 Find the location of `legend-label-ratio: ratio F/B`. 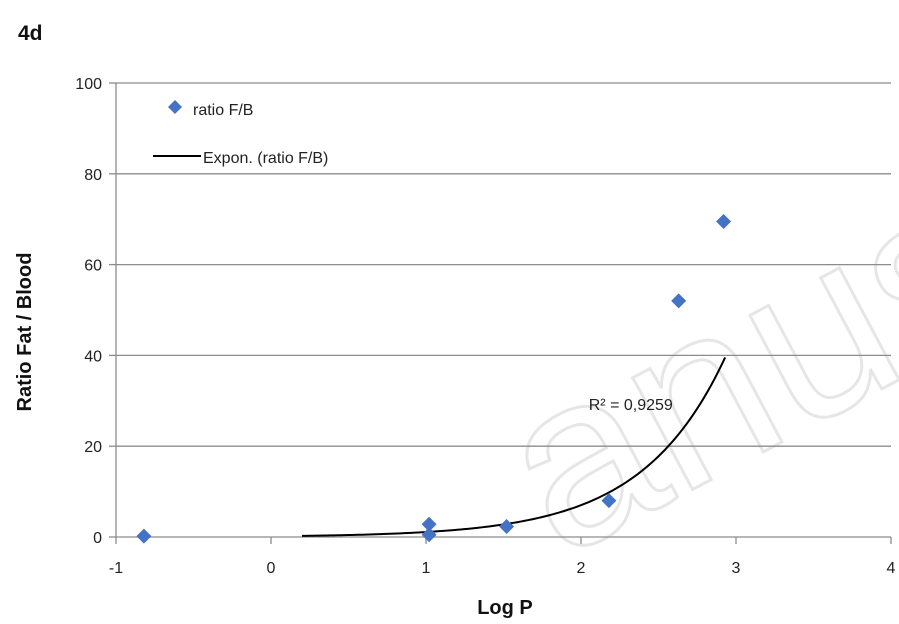

legend-label-ratio: ratio F/B is located at coordinates (223, 110).